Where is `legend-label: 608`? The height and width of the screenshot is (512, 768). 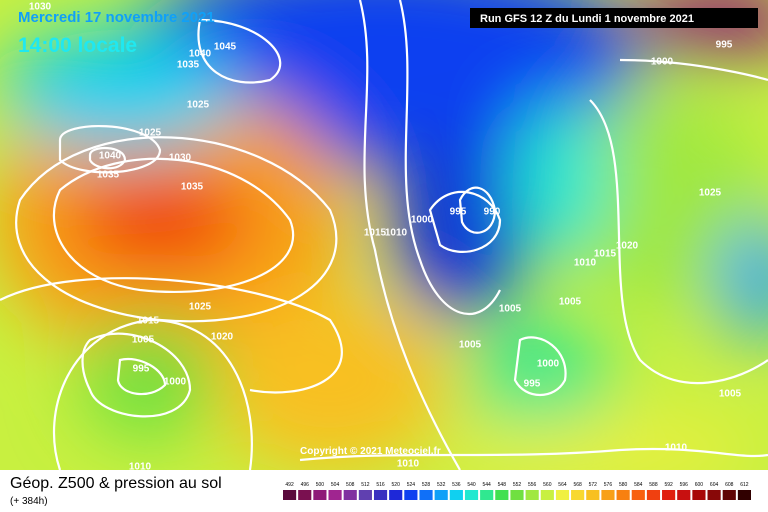 legend-label: 608 is located at coordinates (729, 485).